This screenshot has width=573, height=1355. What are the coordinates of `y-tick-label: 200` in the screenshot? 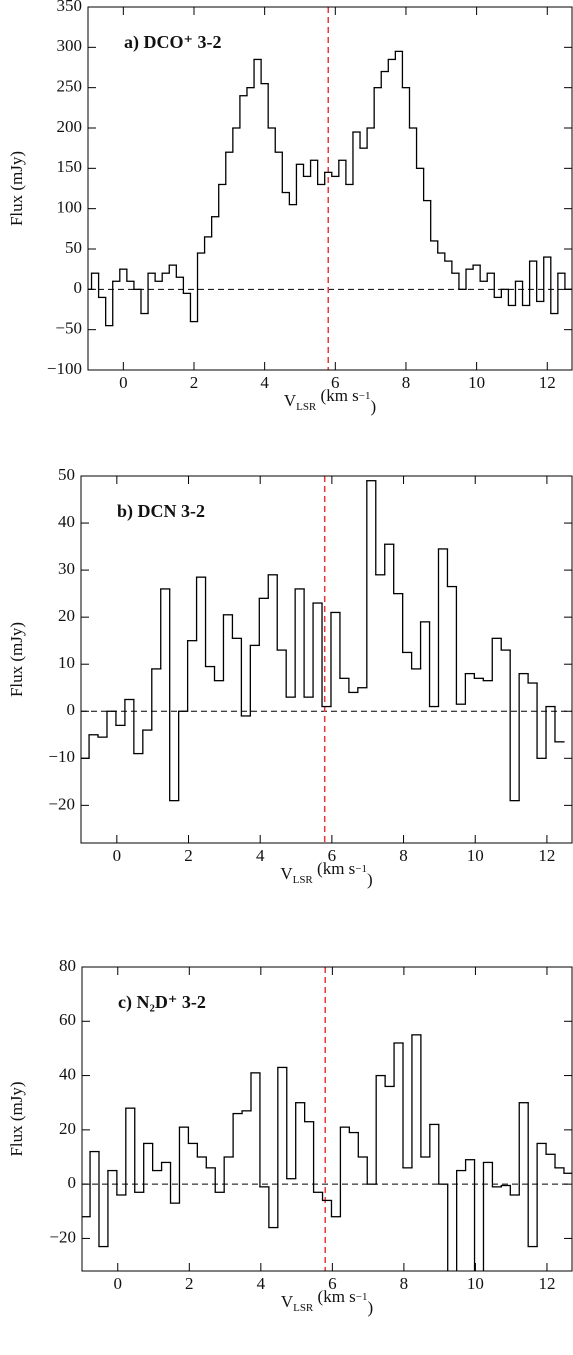 It's located at (70, 126).